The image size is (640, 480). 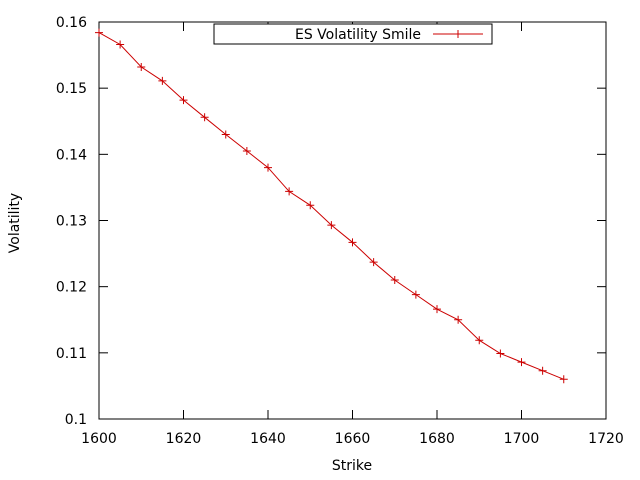 I want to click on legend-box, so click(x=353, y=34).